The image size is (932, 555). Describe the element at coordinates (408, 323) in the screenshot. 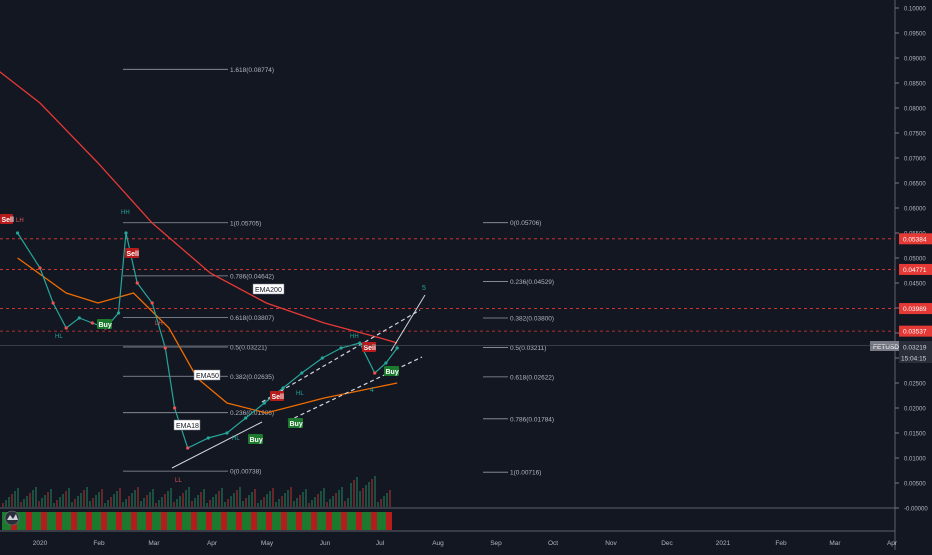

I see `wave-5-projection` at that location.